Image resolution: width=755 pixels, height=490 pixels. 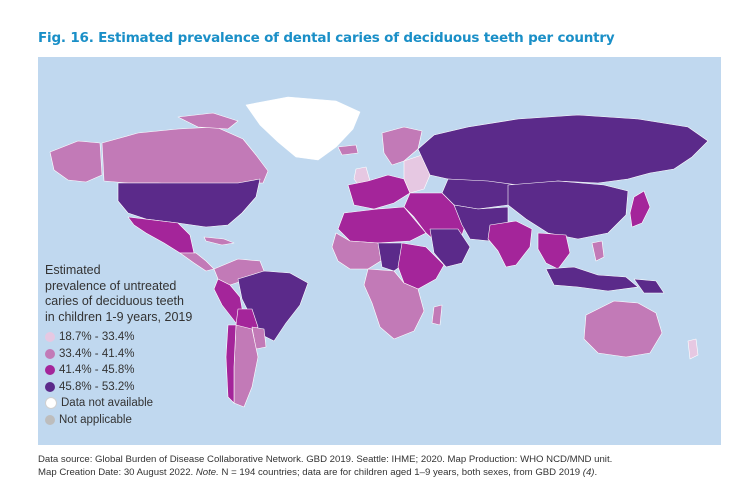 I want to click on legend-label: Data not available, so click(x=107, y=403).